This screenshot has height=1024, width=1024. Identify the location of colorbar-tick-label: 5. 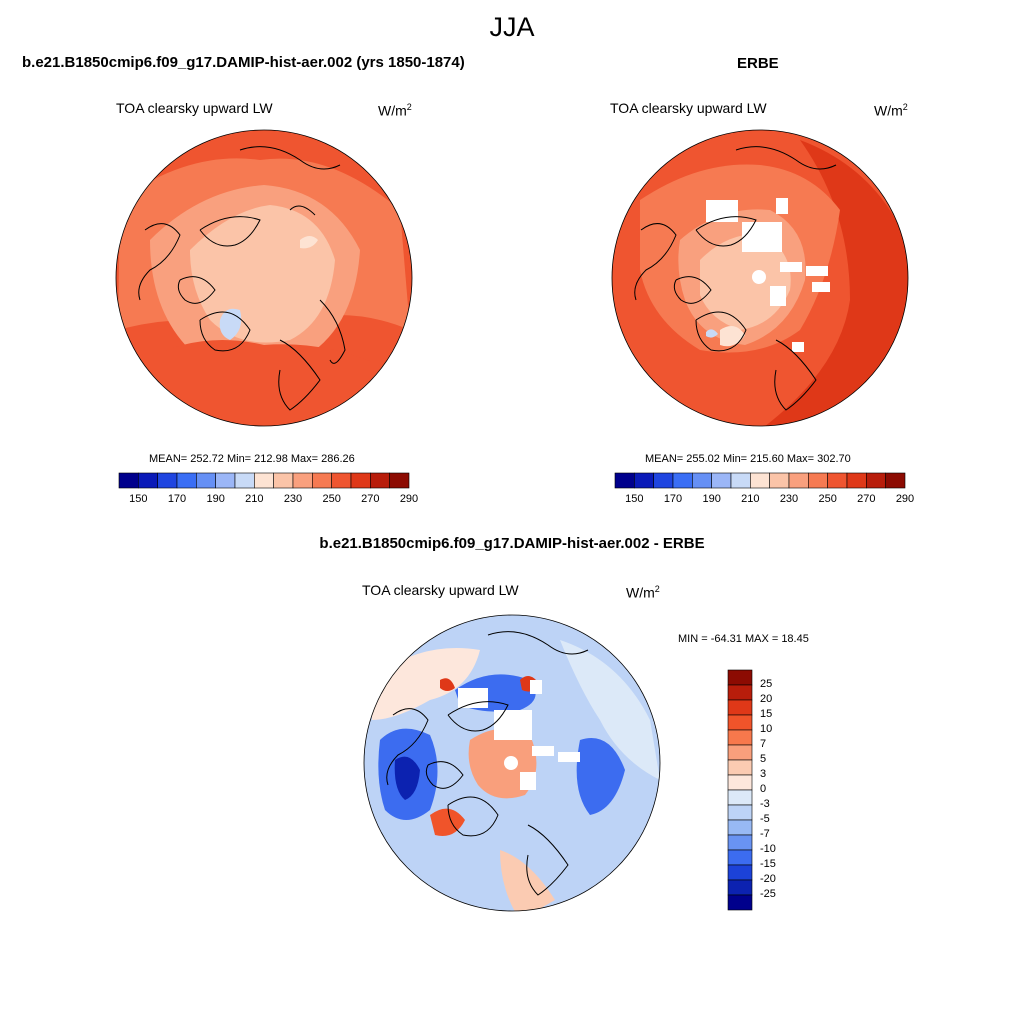
(763, 759).